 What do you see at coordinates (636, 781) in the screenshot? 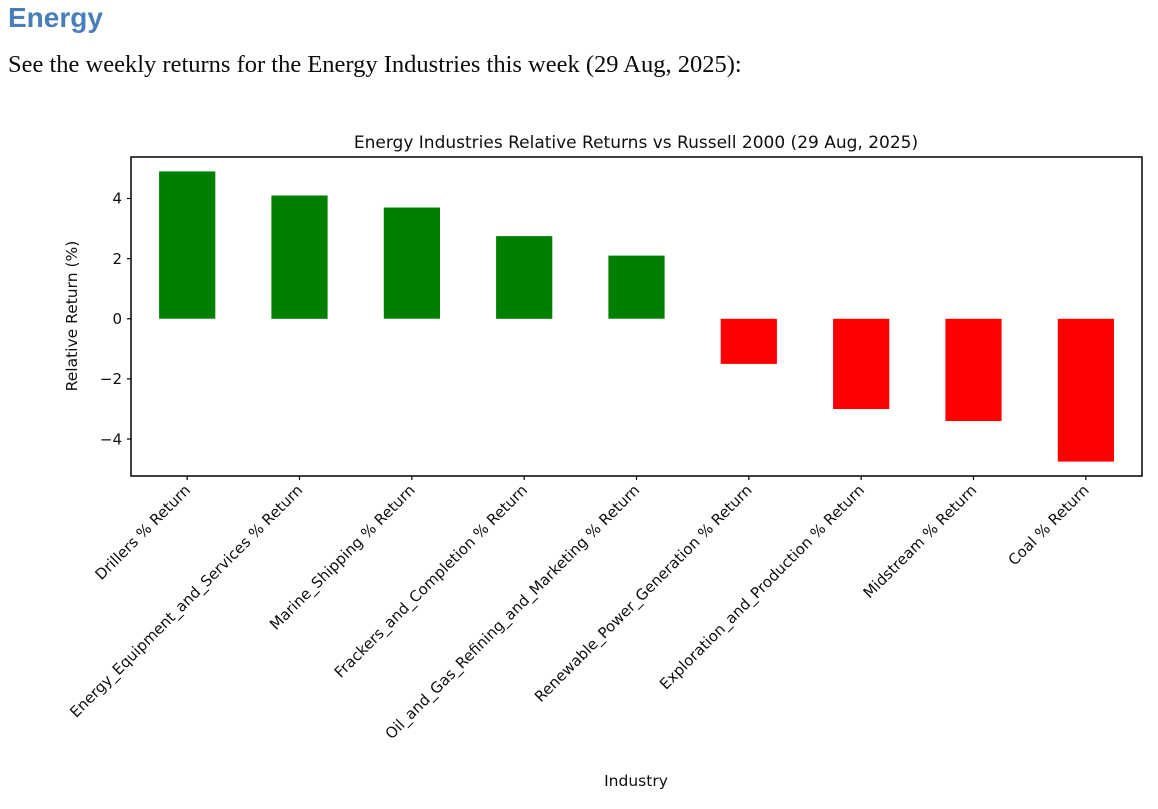
I see `x-axis-label: Industry` at bounding box center [636, 781].